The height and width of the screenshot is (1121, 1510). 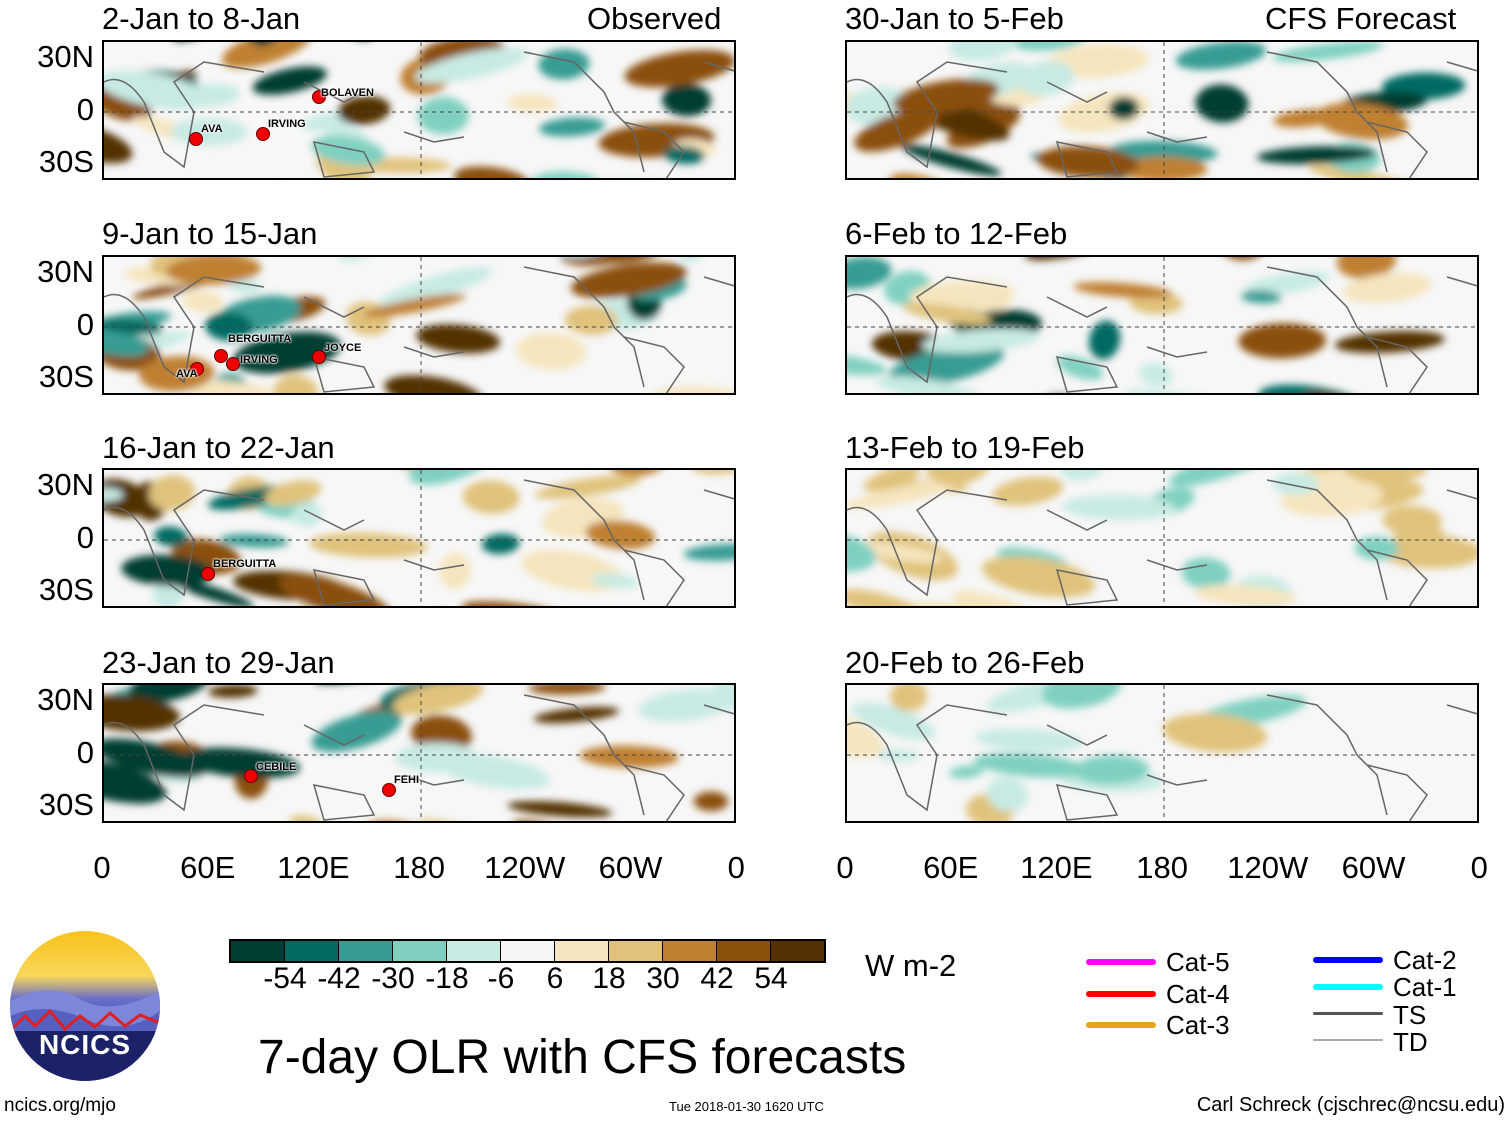 I want to click on x-tick-label: 120E, so click(x=1056, y=867).